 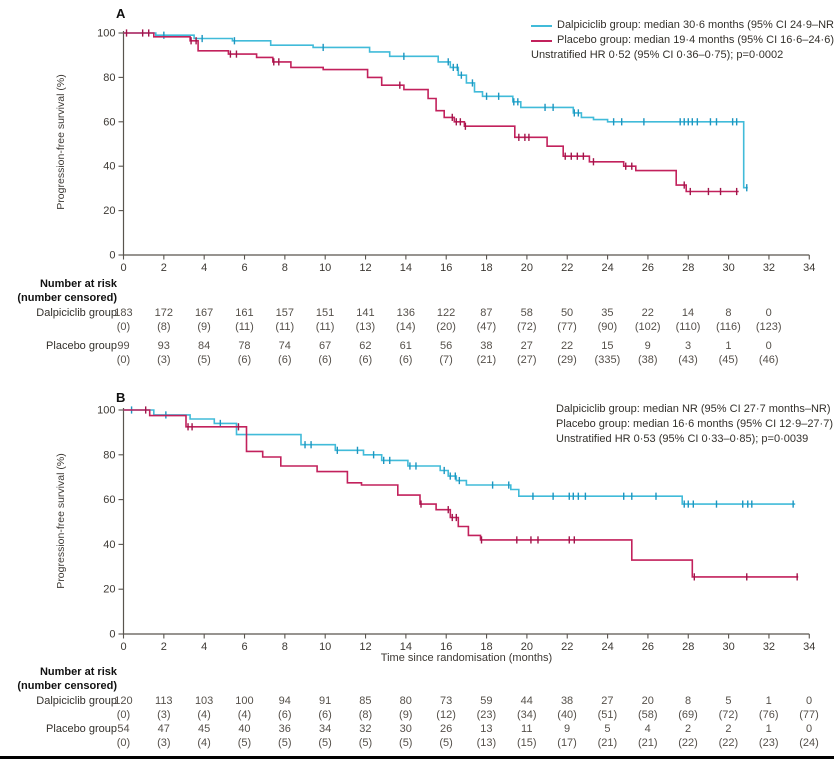 What do you see at coordinates (123, 346) in the screenshot?
I see `risk-value-cell: 99` at bounding box center [123, 346].